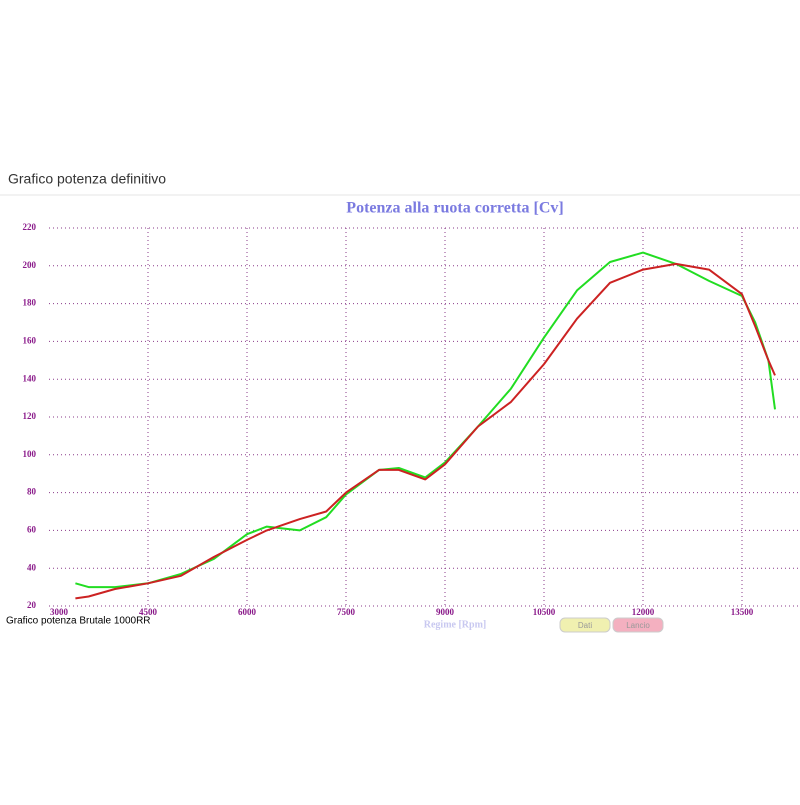  What do you see at coordinates (32, 492) in the screenshot?
I see `y-tick-label: 80` at bounding box center [32, 492].